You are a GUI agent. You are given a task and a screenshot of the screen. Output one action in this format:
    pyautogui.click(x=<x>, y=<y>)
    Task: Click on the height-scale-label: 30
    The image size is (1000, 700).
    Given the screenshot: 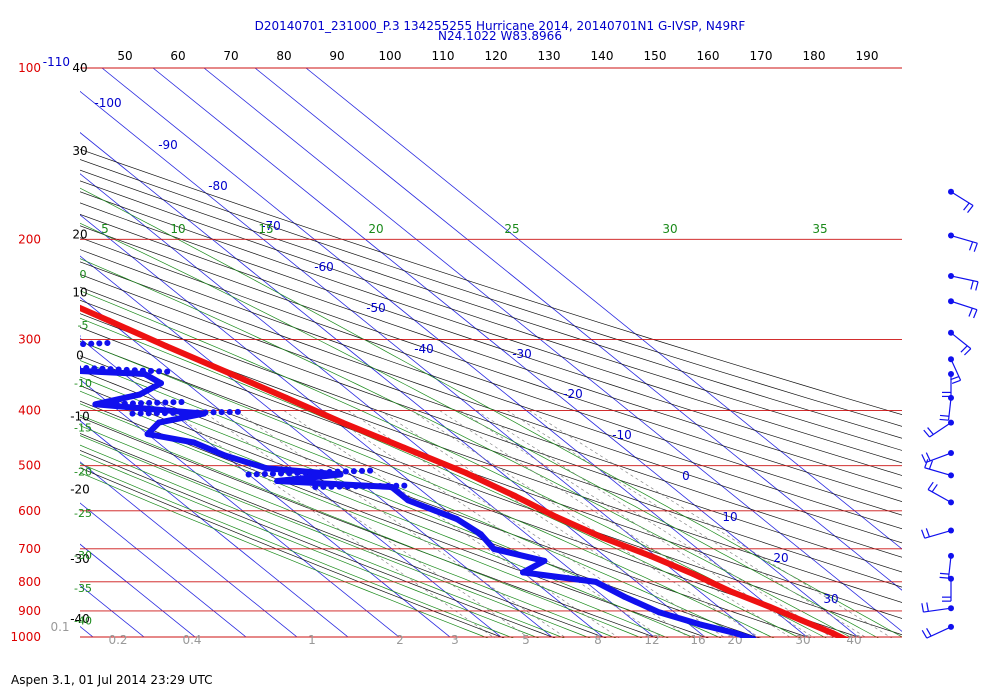 What is the action you would take?
    pyautogui.click(x=79, y=151)
    